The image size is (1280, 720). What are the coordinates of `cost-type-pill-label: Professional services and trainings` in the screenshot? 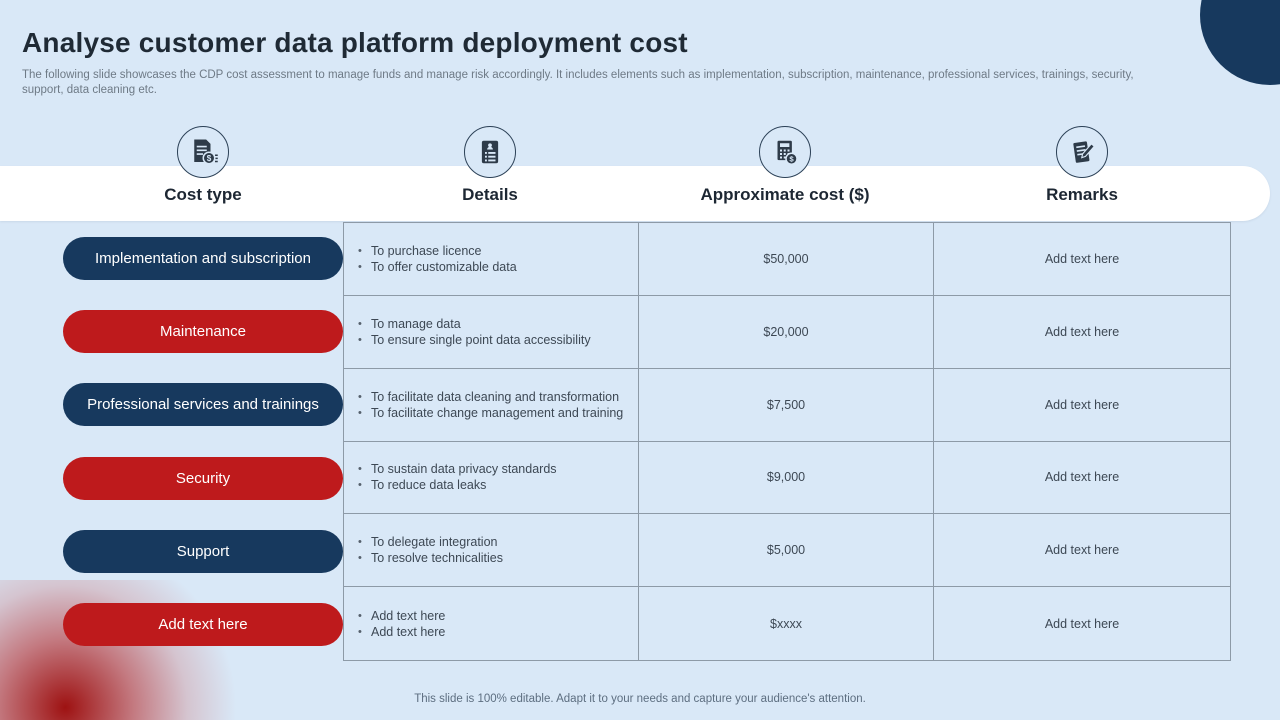 It's located at (203, 405).